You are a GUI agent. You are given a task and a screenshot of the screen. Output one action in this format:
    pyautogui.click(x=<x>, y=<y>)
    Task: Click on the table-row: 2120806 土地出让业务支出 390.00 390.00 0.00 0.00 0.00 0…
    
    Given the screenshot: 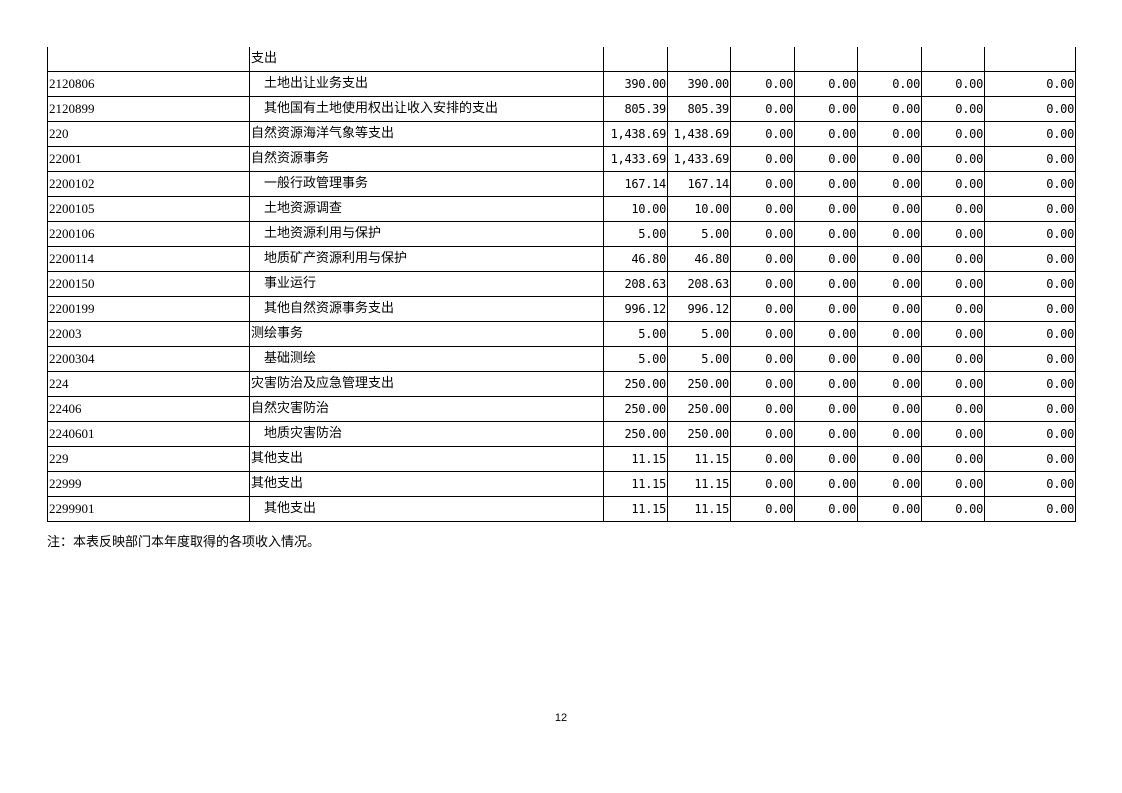 What is the action you would take?
    pyautogui.click(x=561, y=84)
    